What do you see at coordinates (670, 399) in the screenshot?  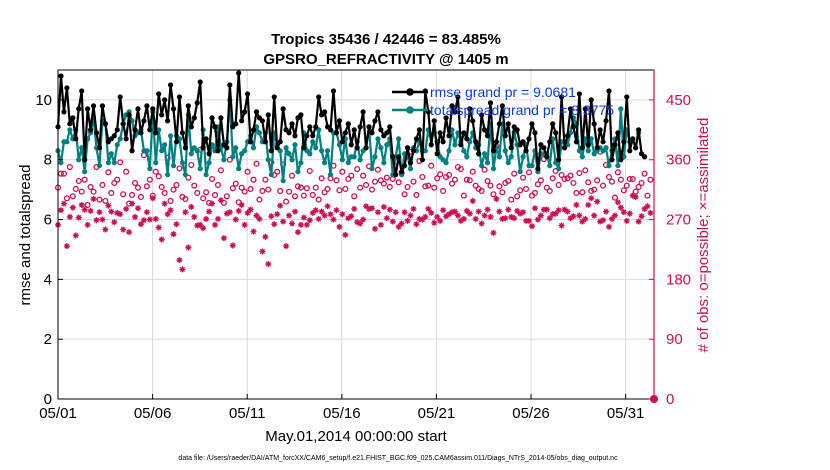 I see `y-right-tick-label: 0` at bounding box center [670, 399].